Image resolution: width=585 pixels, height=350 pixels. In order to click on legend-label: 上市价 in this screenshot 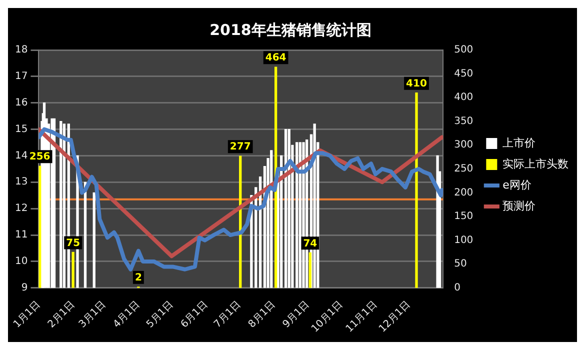, I will do `click(519, 143)`.